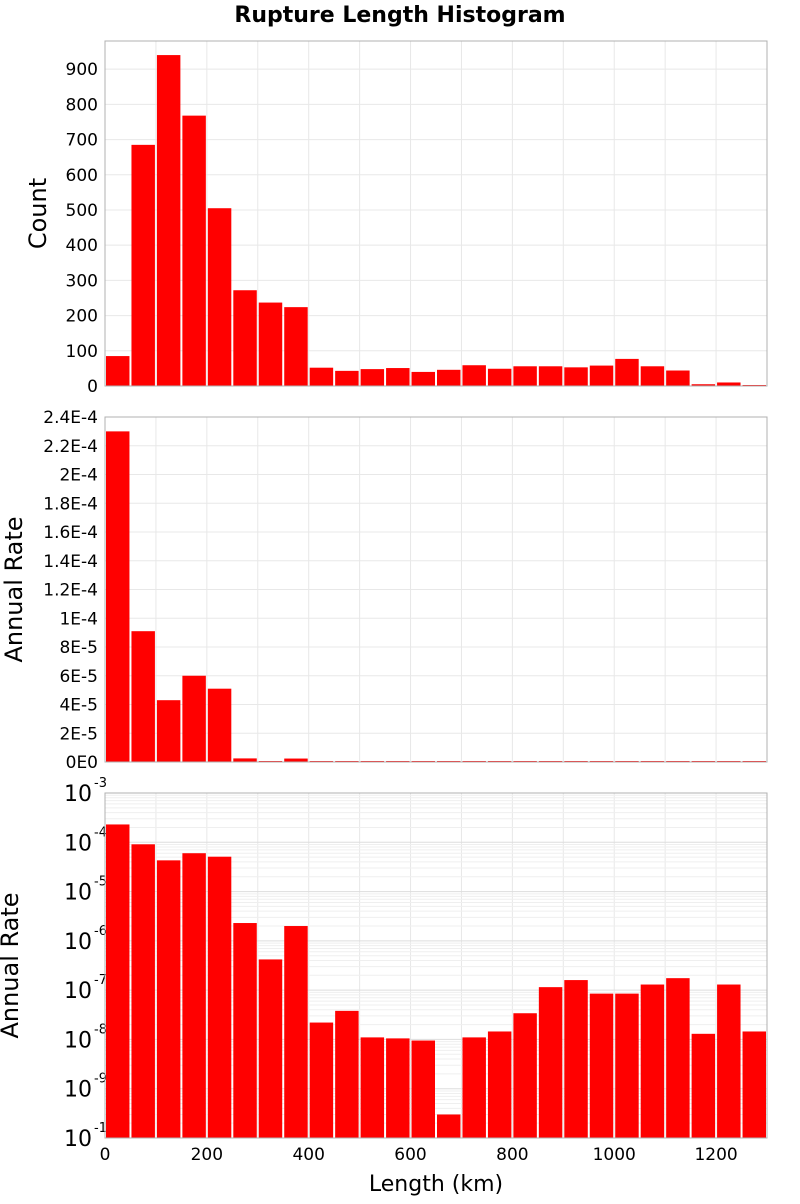  Describe the element at coordinates (92, 387) in the screenshot. I see `y-tick-label: 0` at that location.